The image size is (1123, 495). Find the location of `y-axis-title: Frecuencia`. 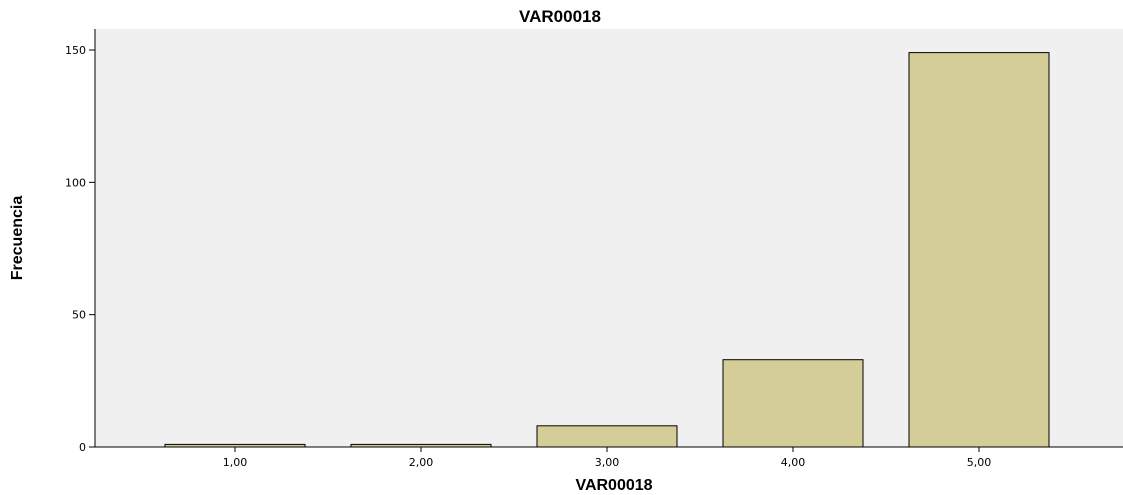

y-axis-title: Frecuencia is located at coordinates (17, 238).